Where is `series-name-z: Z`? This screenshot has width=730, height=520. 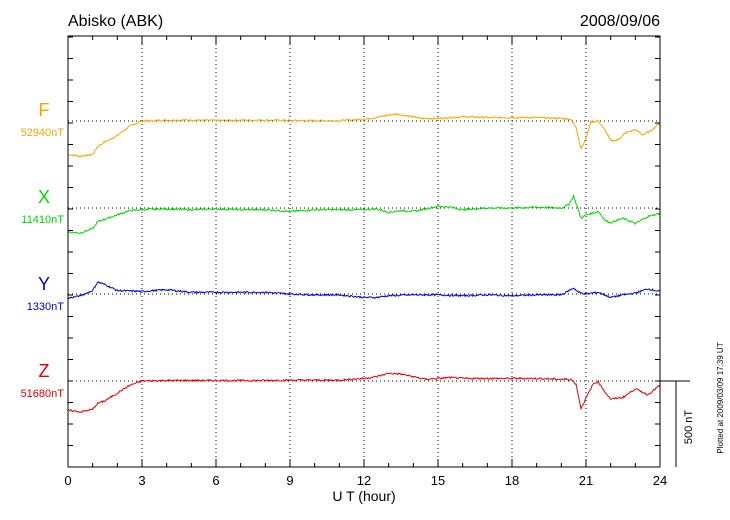 series-name-z: Z is located at coordinates (44, 371).